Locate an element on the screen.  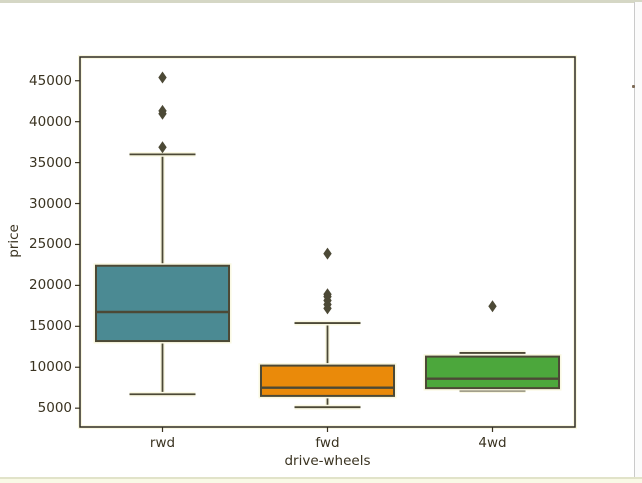
y-tick-label: 5000 is located at coordinates (54, 408).